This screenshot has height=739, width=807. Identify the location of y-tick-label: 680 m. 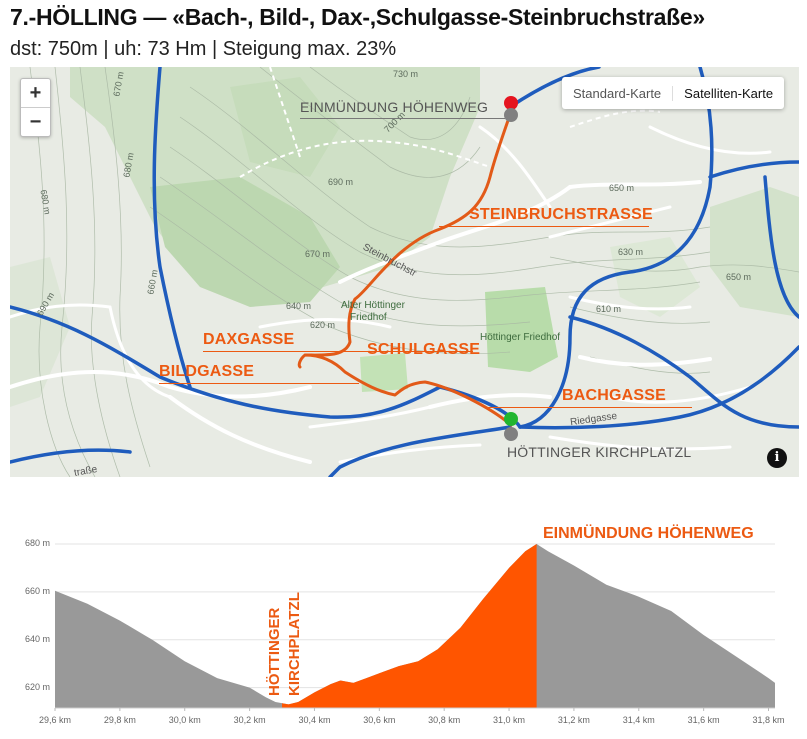
(38, 542).